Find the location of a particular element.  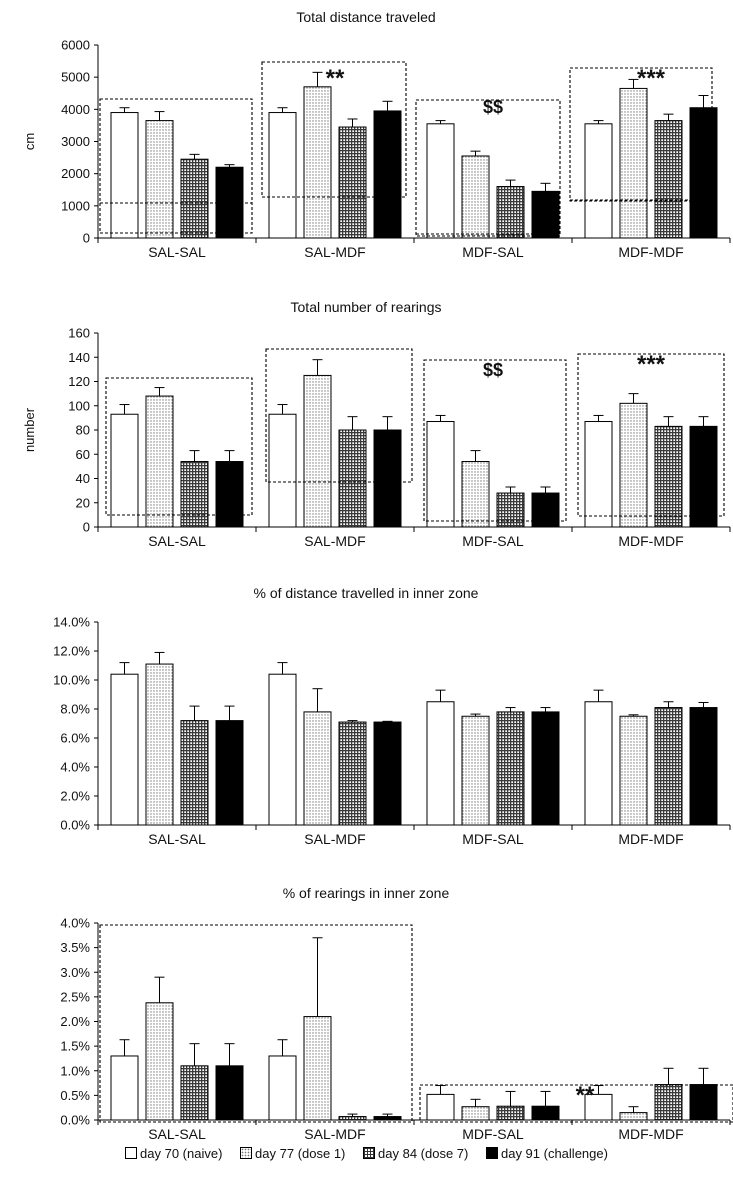

y-tick-label: 4000 is located at coordinates (75, 109).